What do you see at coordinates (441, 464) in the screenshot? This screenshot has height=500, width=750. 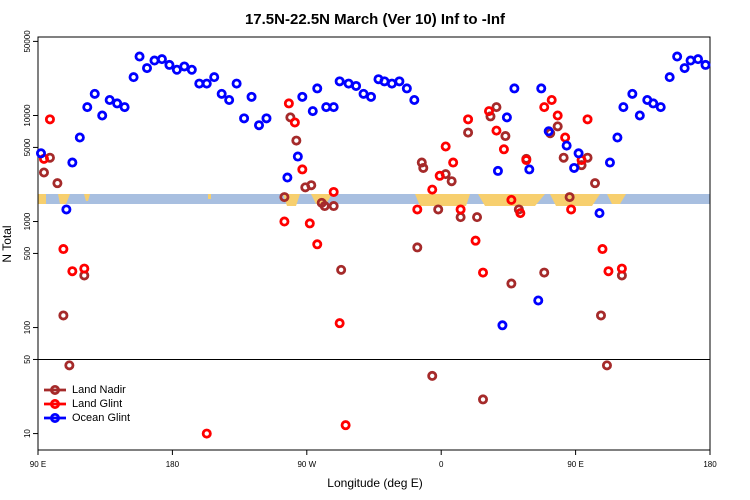 I see `x-tick-label: 0` at bounding box center [441, 464].